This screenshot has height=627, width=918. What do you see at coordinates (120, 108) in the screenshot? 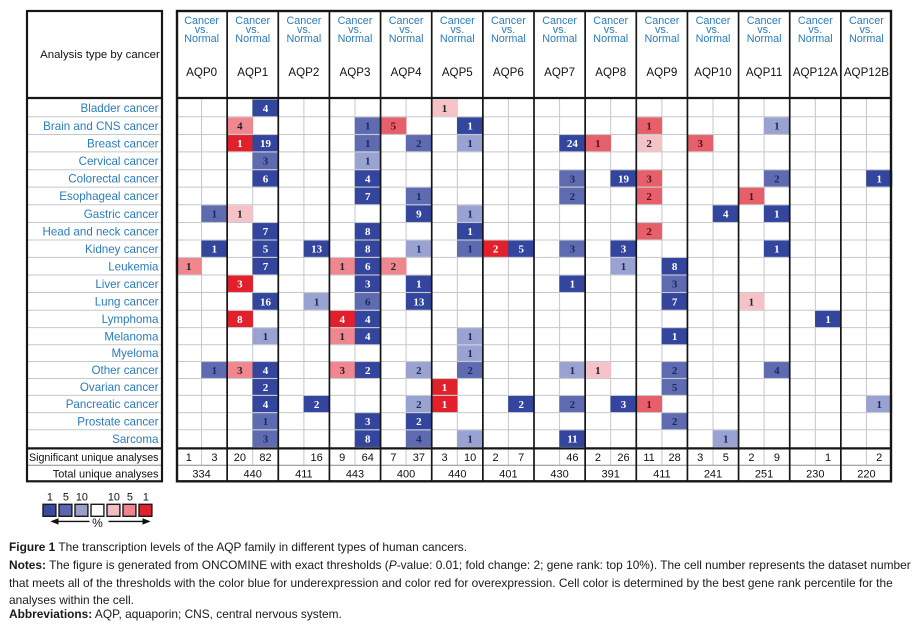
I see `svg-text: Bladder cancer` at bounding box center [120, 108].